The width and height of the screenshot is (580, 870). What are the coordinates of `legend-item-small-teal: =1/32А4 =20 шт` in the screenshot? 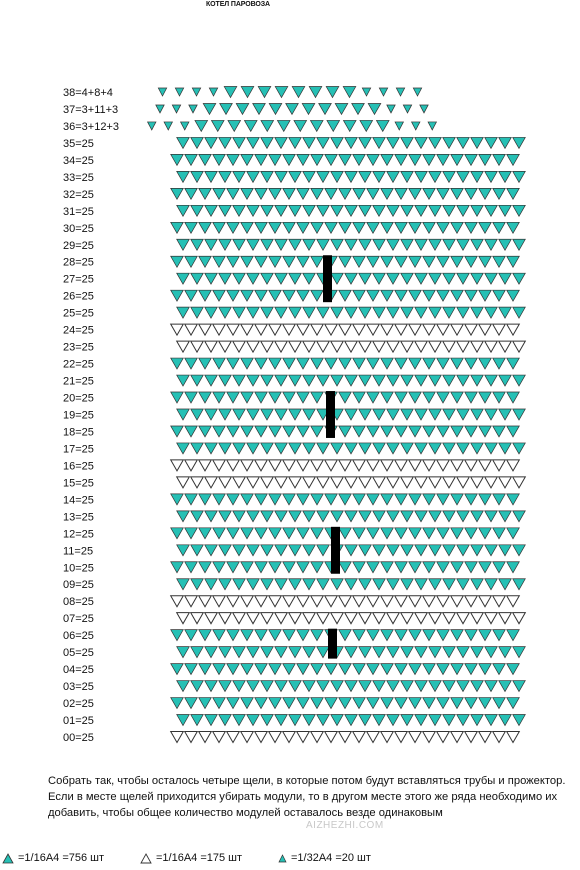 It's located at (324, 858).